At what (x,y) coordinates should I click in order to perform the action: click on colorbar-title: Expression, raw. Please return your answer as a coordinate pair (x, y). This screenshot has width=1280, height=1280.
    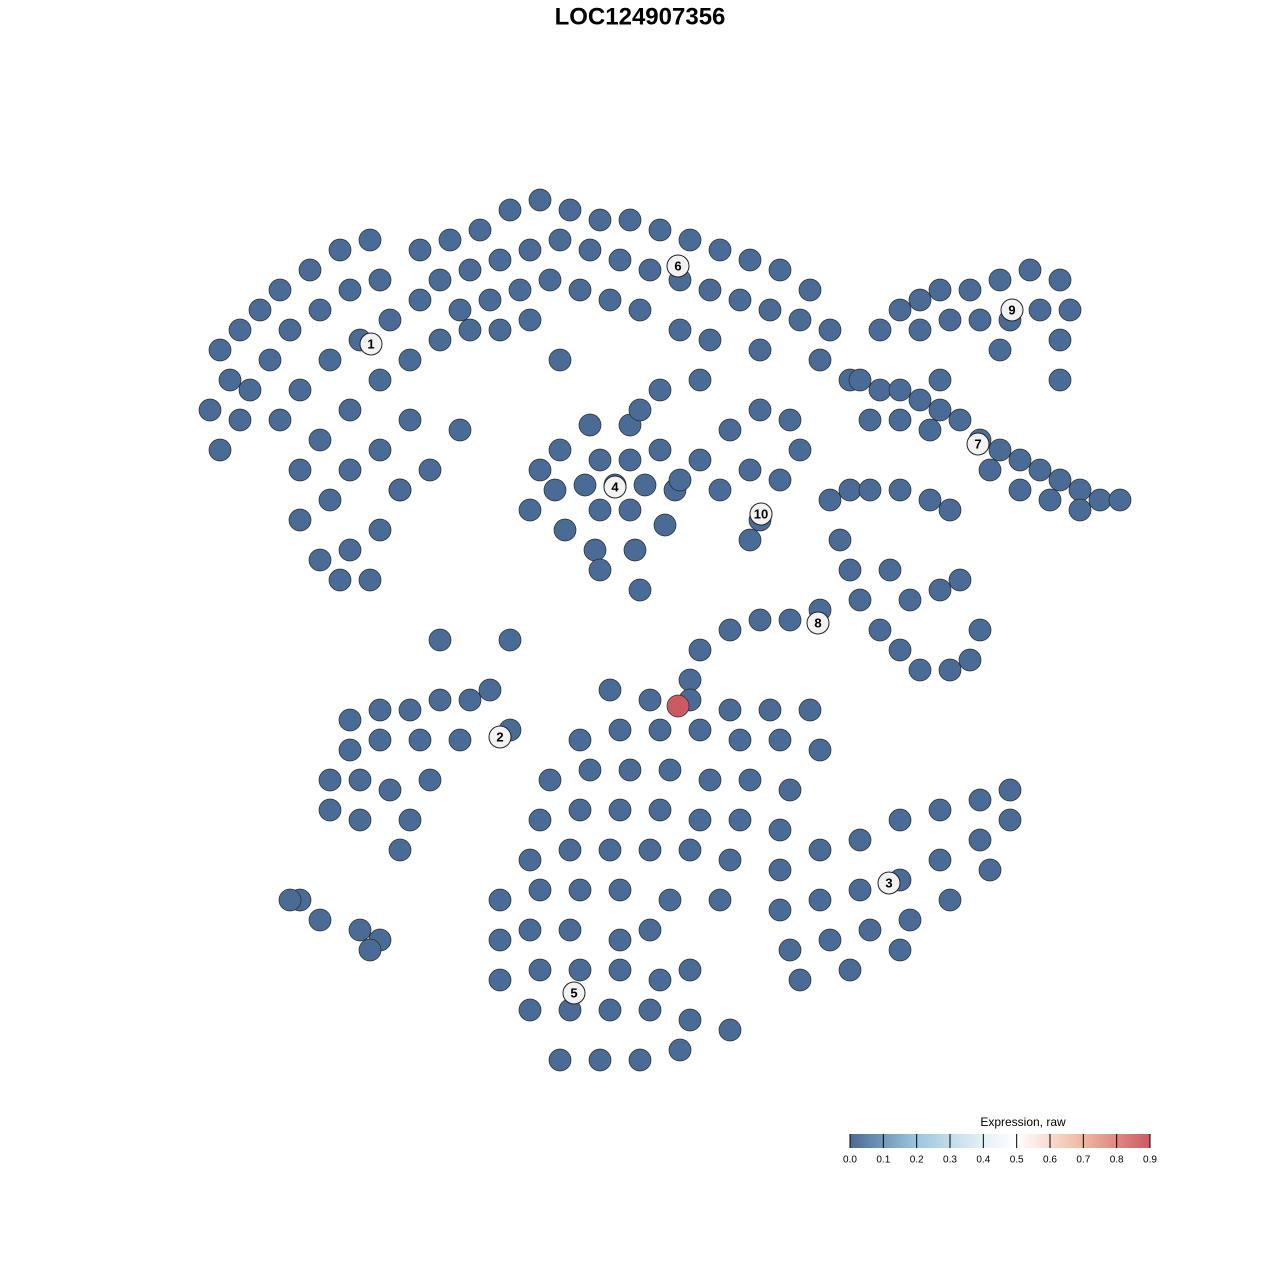
    Looking at the image, I should click on (1023, 1122).